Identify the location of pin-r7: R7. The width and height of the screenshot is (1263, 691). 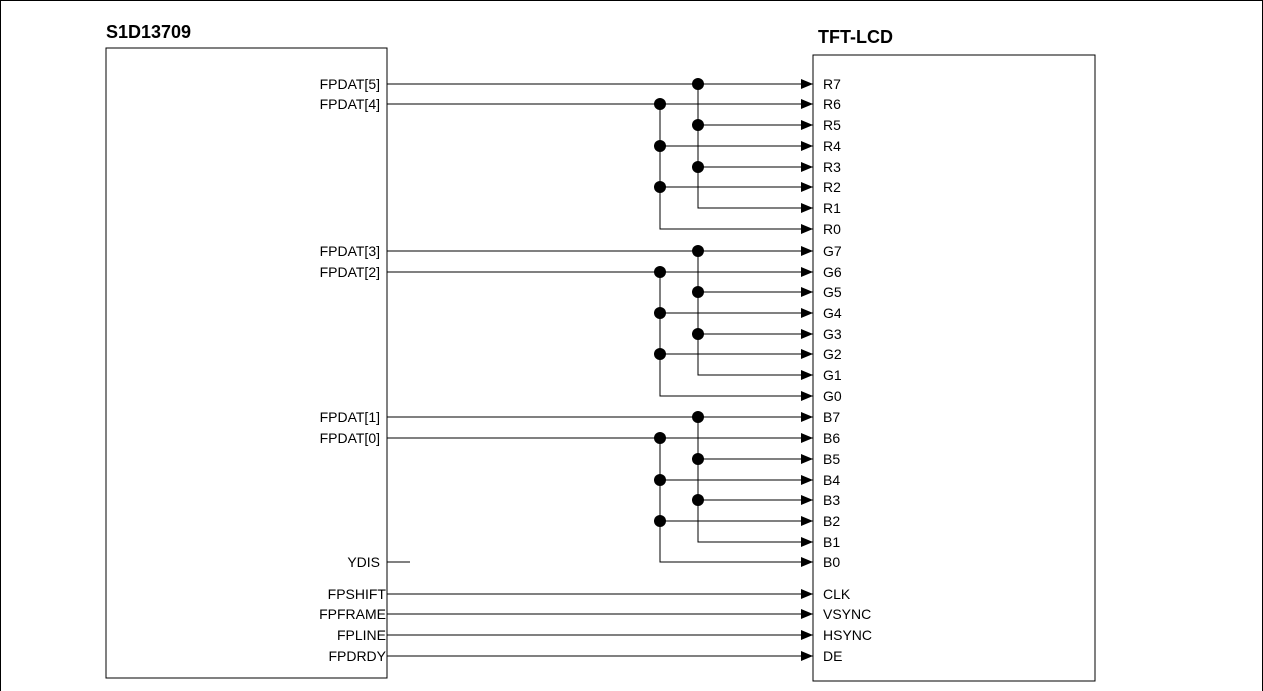
(832, 84).